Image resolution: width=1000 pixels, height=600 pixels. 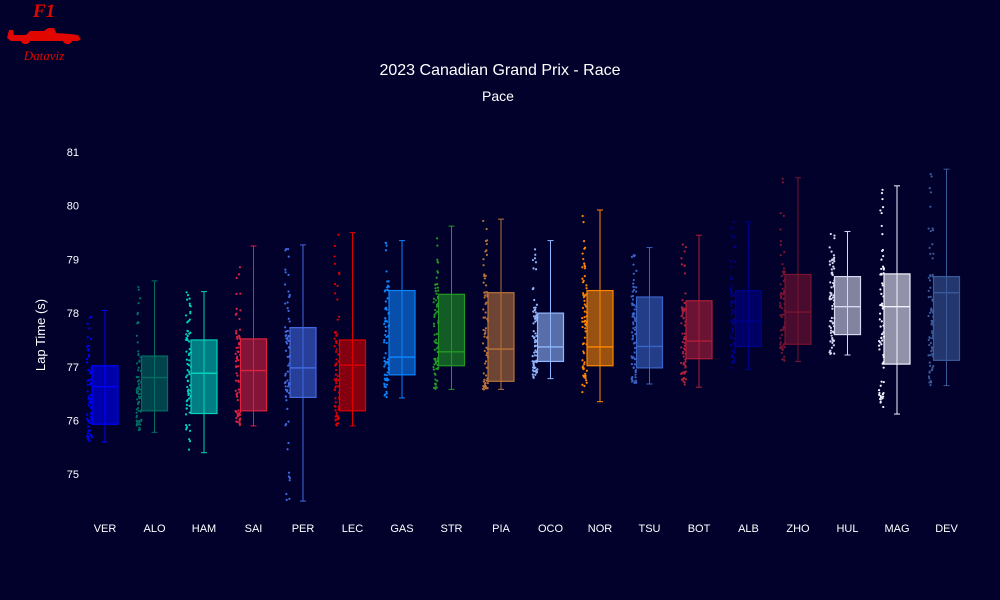 I want to click on x-tick-label: HAM, so click(x=204, y=529).